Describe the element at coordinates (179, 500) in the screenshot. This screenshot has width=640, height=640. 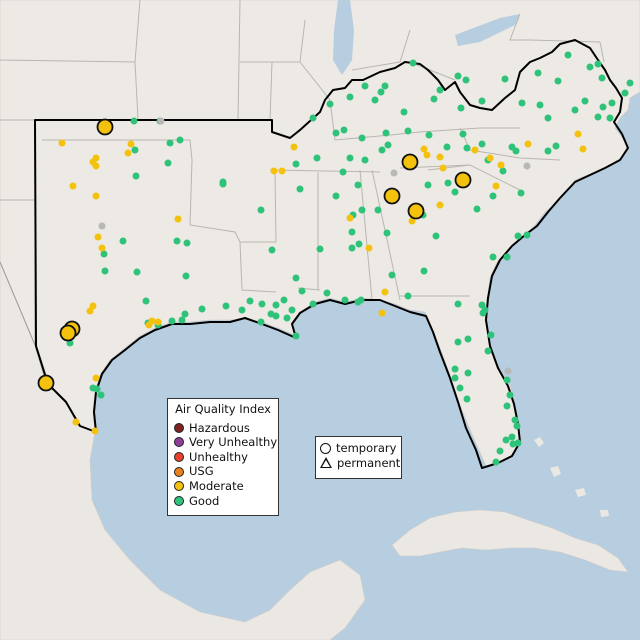
I see `good-swatch-icon` at that location.